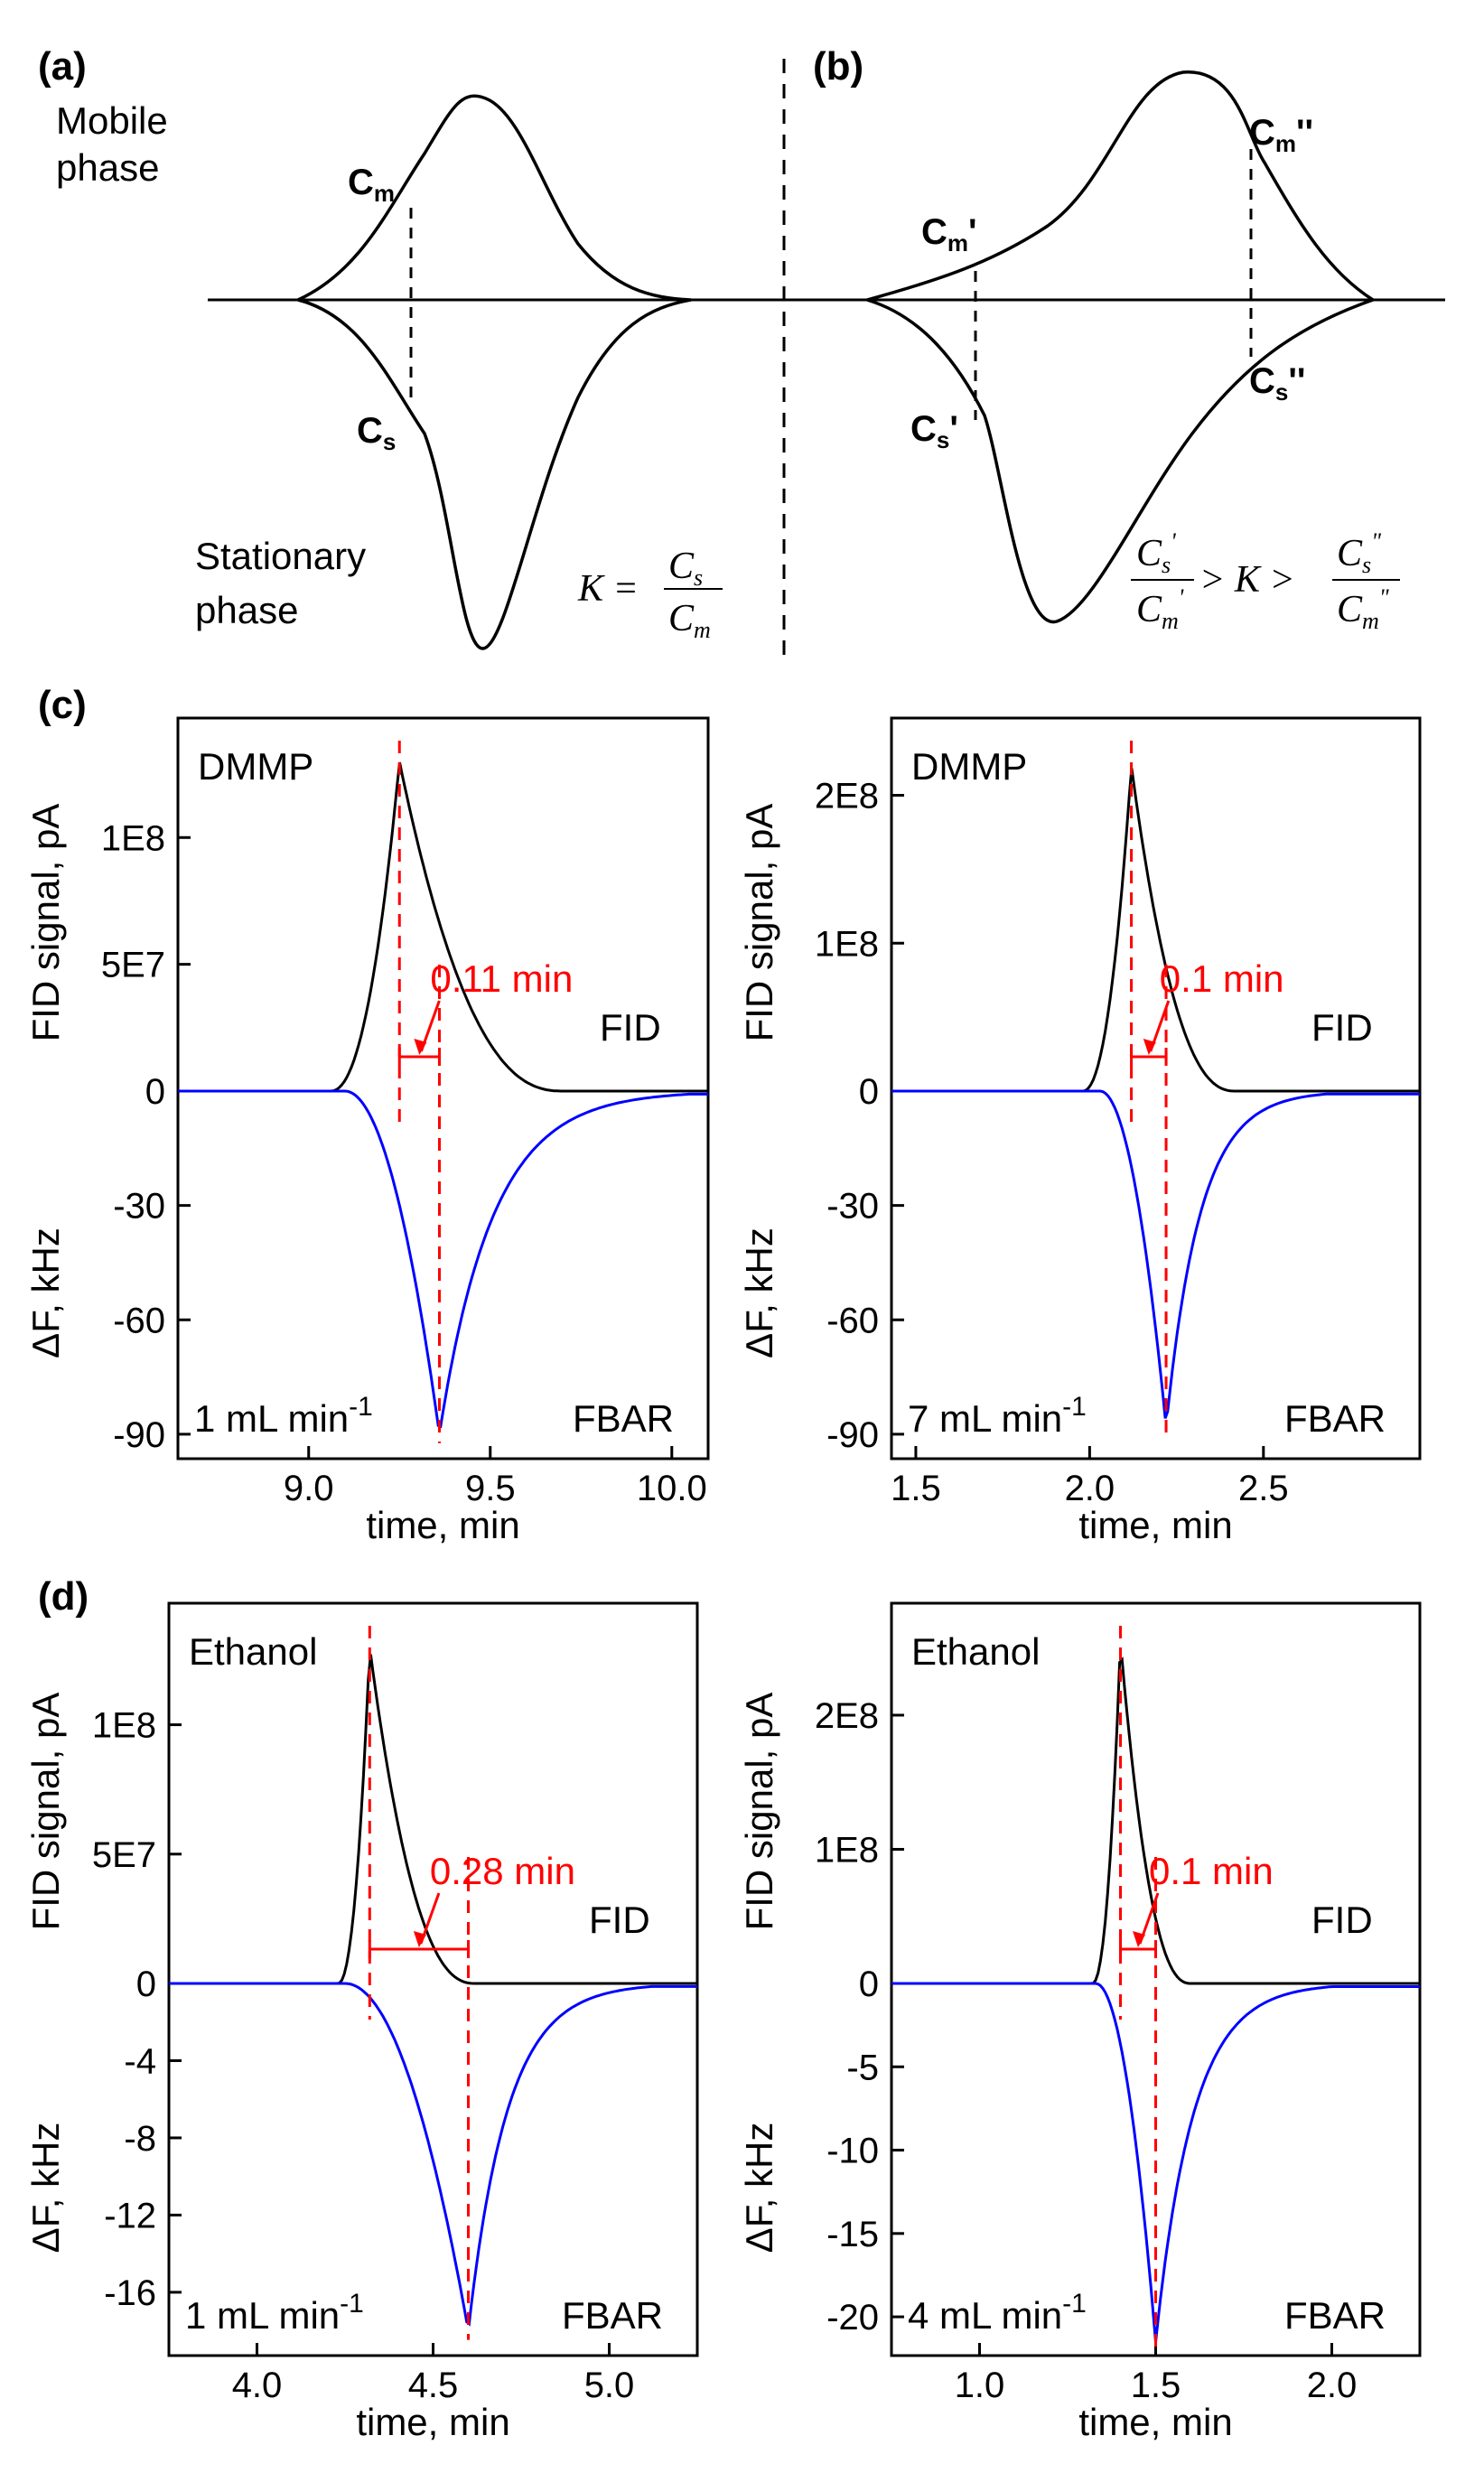 The height and width of the screenshot is (2473, 1484). I want to click on equation-a: K = Cs Cm, so click(650, 595).